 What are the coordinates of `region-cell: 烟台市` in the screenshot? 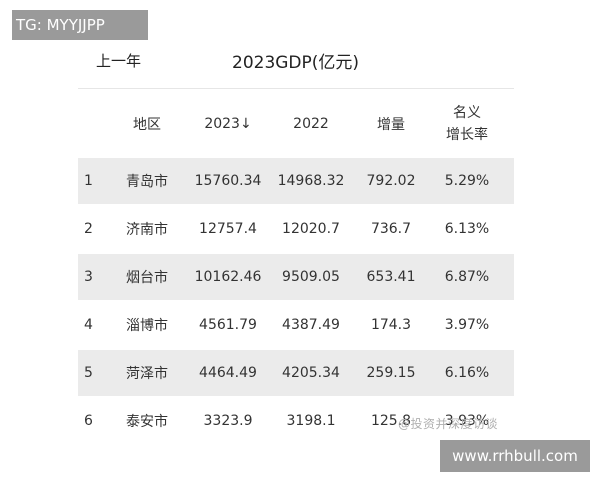 It's located at (147, 278).